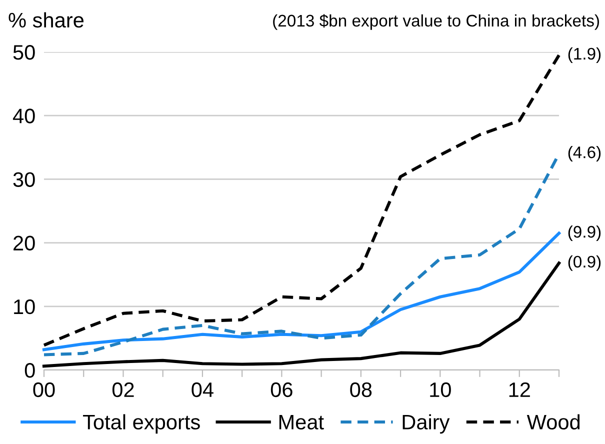 The image size is (605, 444). Describe the element at coordinates (281, 390) in the screenshot. I see `x-tick-label: 06` at that location.